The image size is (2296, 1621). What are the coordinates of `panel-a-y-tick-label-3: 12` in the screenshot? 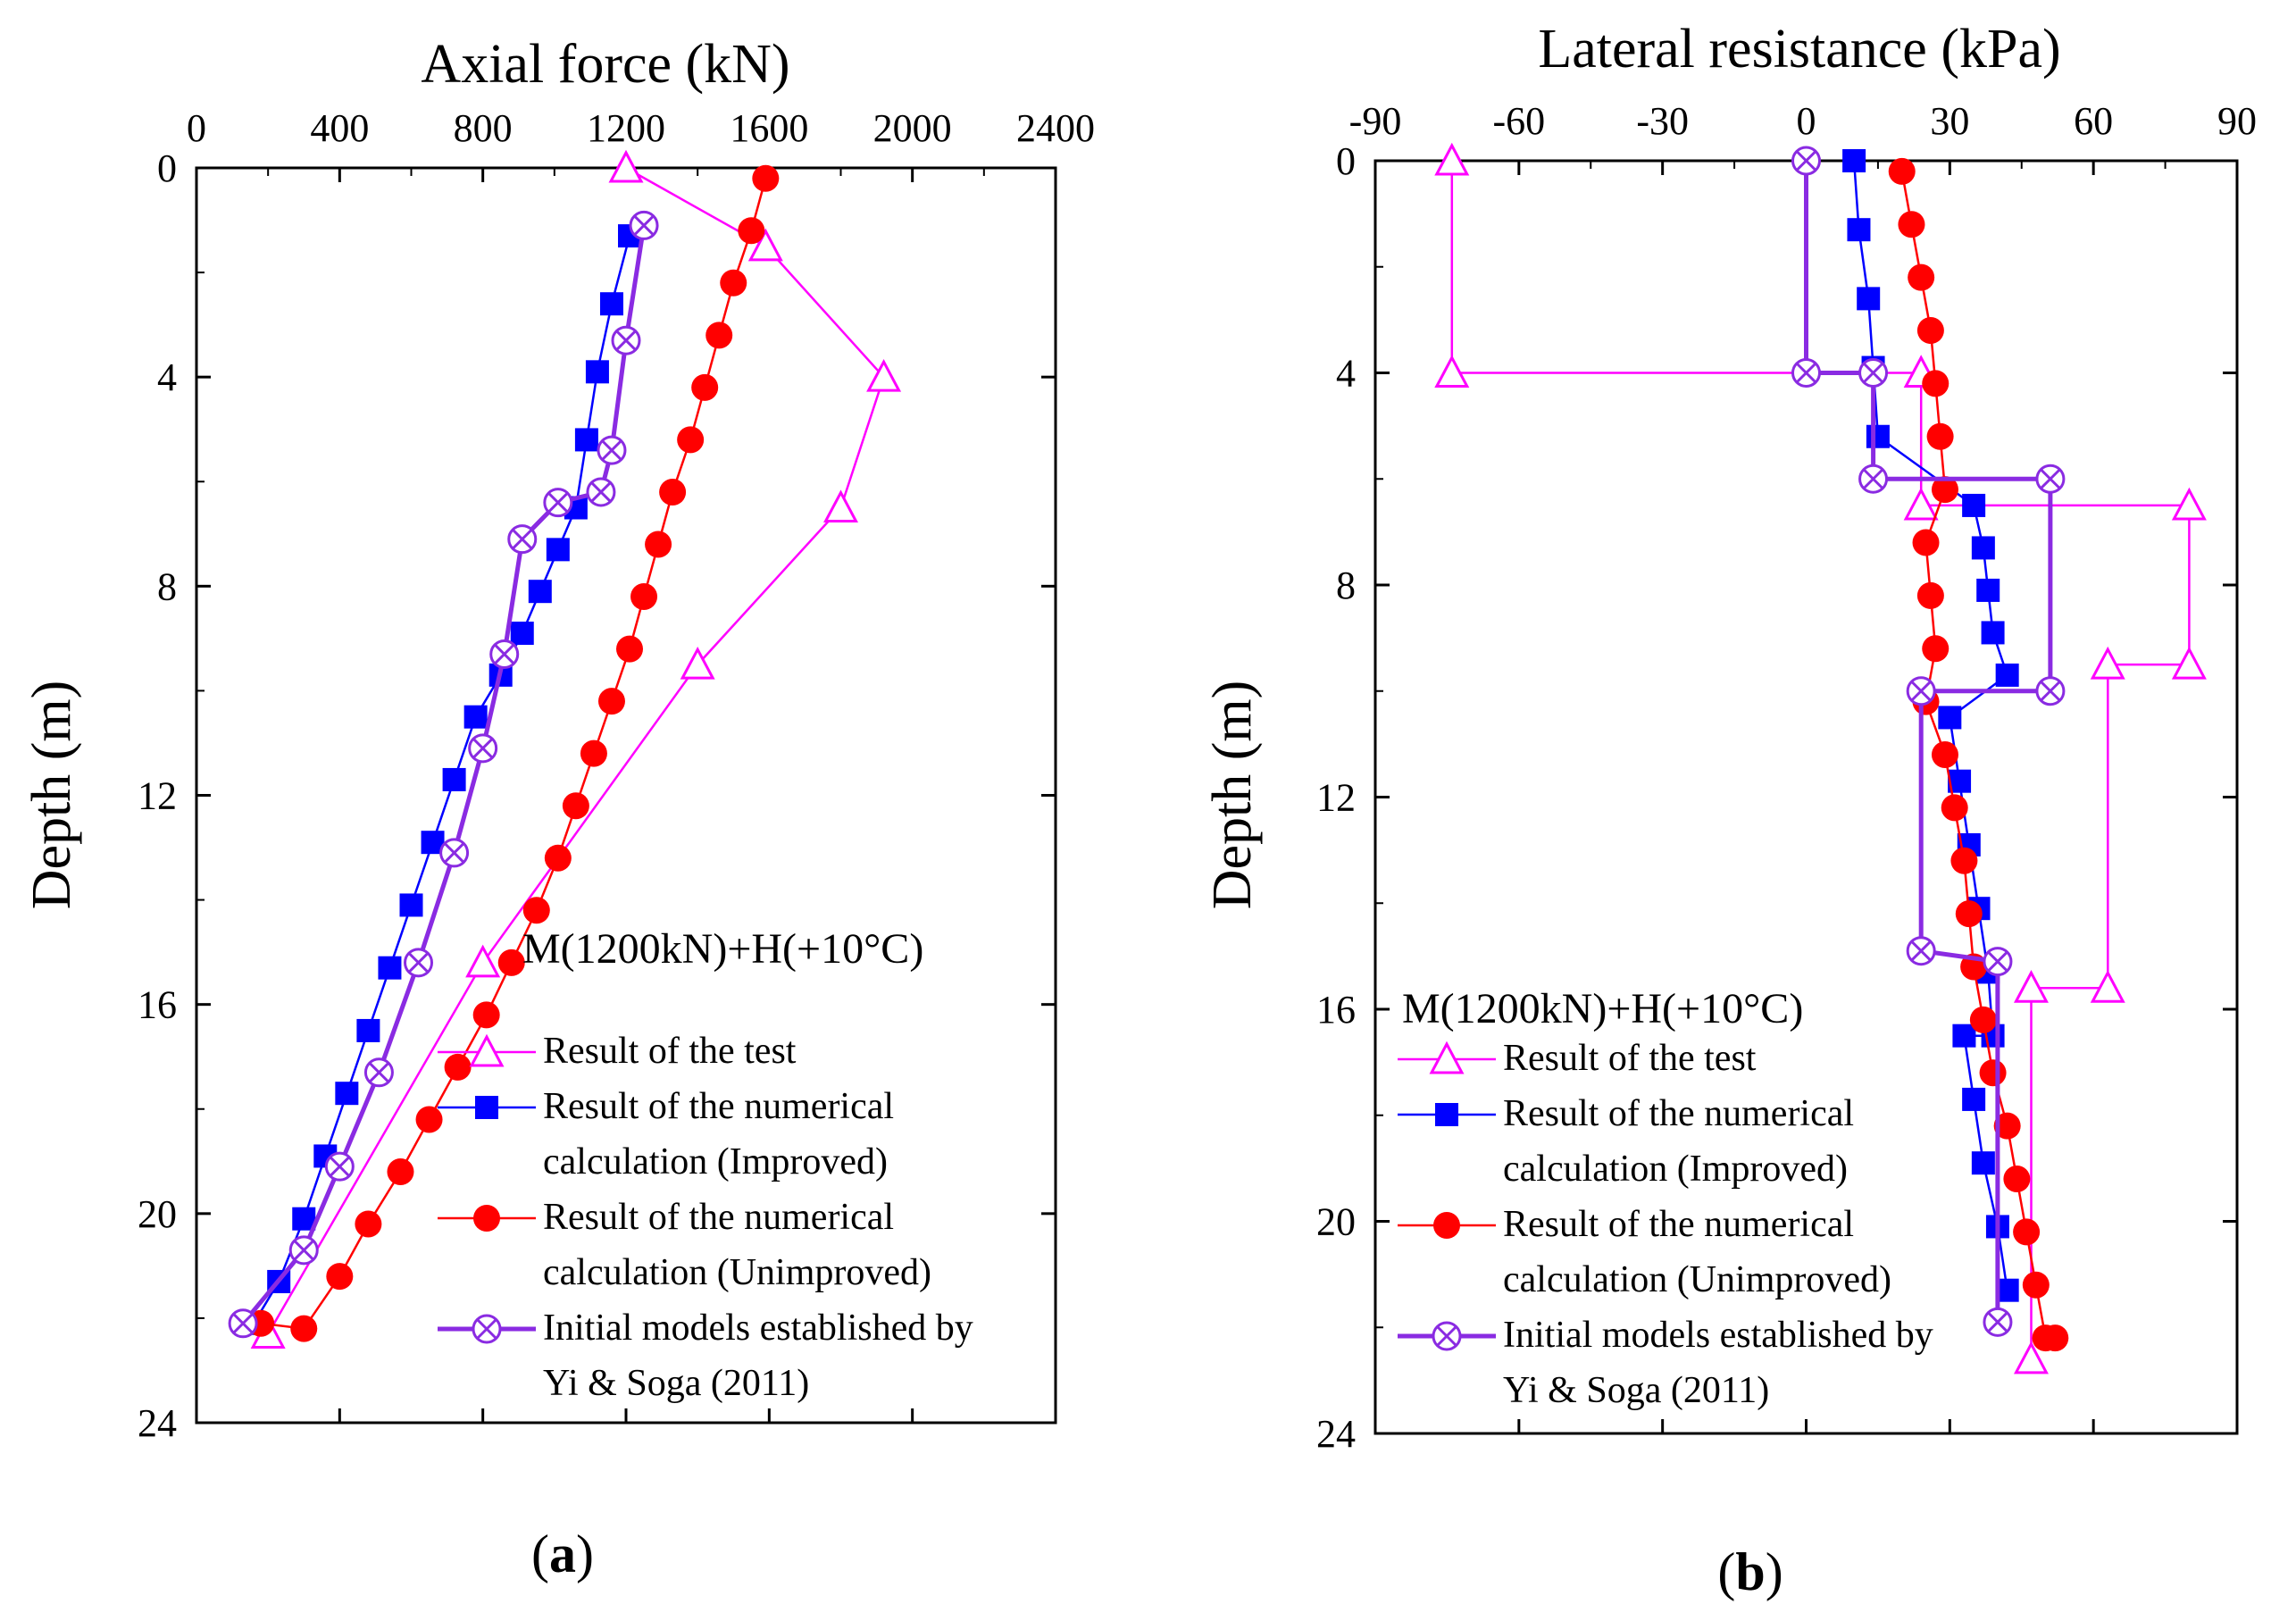 It's located at (157, 796).